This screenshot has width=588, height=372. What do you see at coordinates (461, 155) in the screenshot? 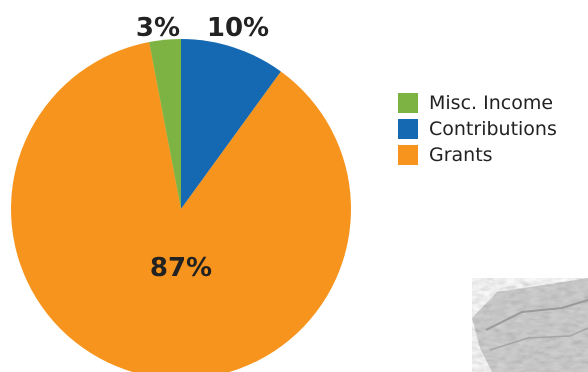
I see `legend-label-grants: Grants` at bounding box center [461, 155].